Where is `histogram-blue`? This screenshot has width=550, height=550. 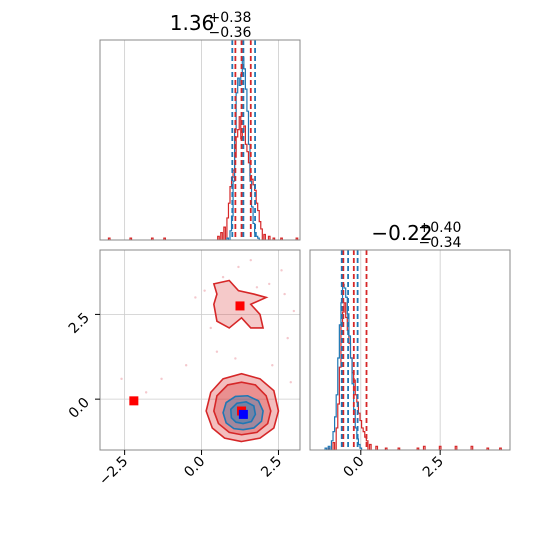 histogram-blue is located at coordinates (343, 366).